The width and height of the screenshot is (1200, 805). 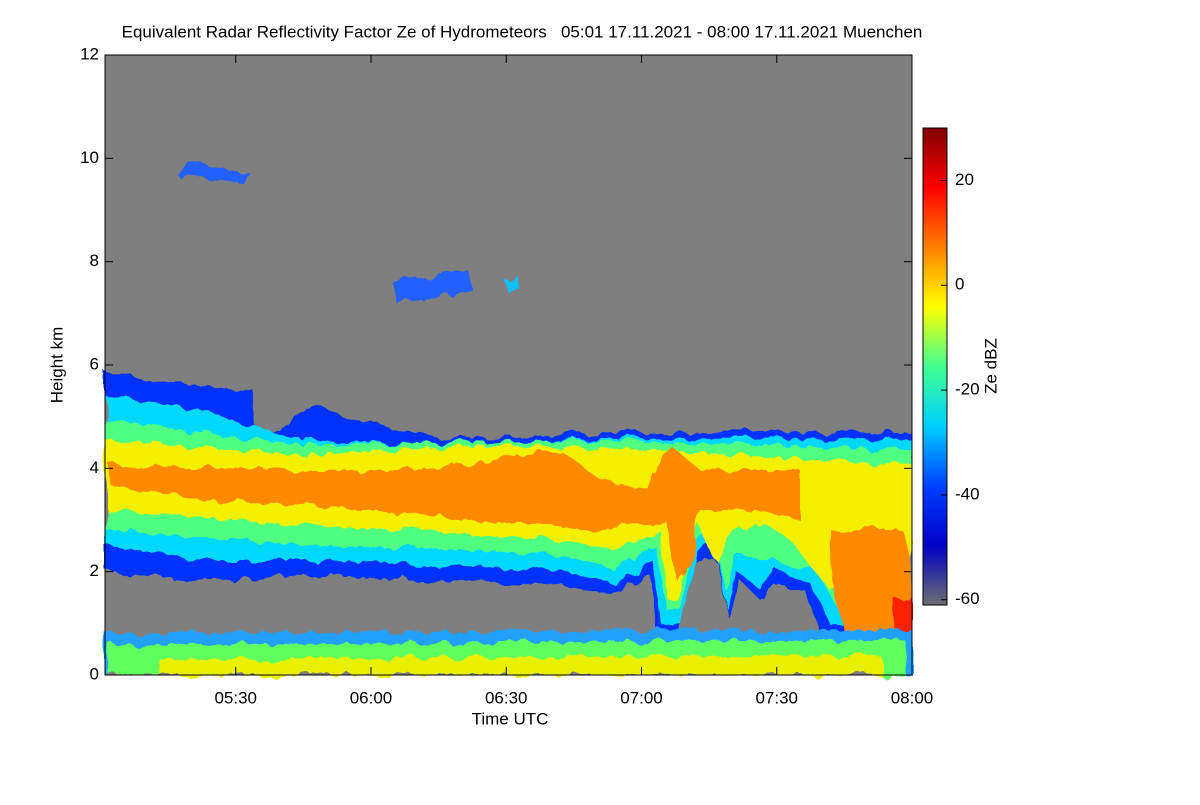 I want to click on colorbar-tick-label: -40, so click(x=967, y=493).